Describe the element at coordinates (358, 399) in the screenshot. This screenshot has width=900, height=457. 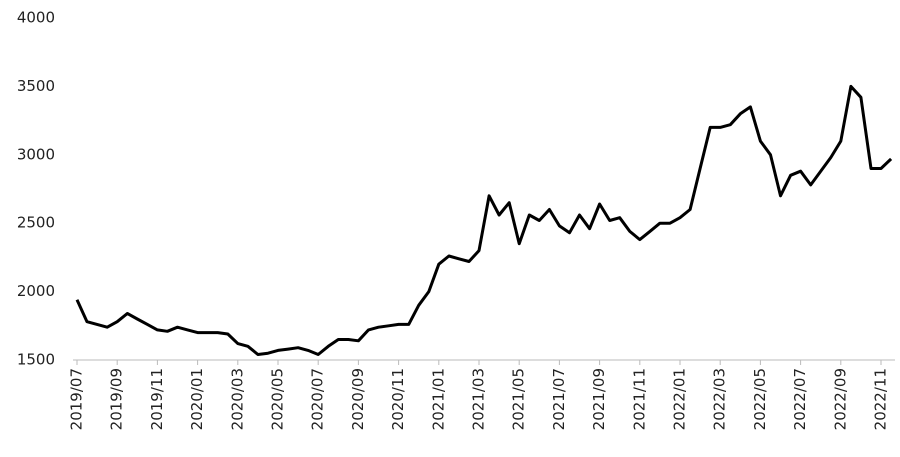
I see `x-tick-label: 2020/09` at that location.